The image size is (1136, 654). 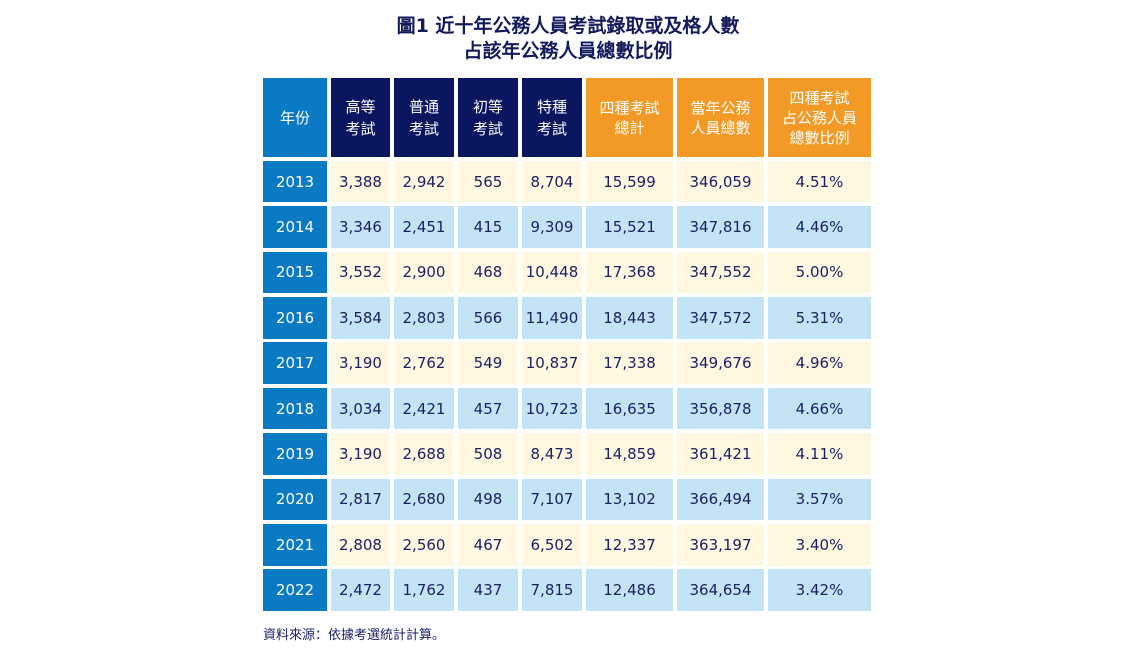 I want to click on table-cell: 347,816, so click(x=720, y=227).